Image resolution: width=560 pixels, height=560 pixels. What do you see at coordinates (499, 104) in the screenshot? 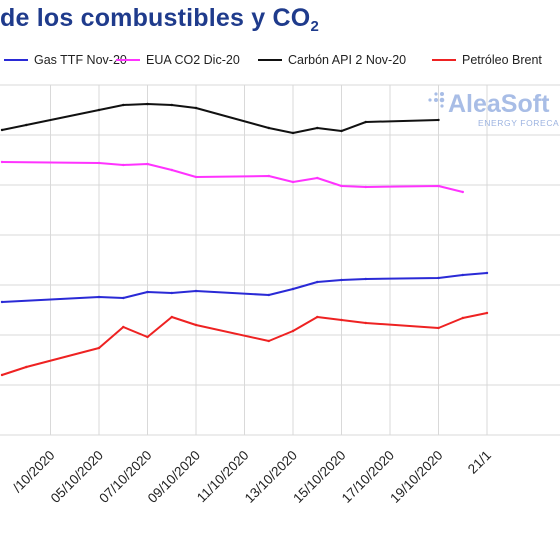
I see `logo-brand-text: AleaSoft` at bounding box center [499, 104].